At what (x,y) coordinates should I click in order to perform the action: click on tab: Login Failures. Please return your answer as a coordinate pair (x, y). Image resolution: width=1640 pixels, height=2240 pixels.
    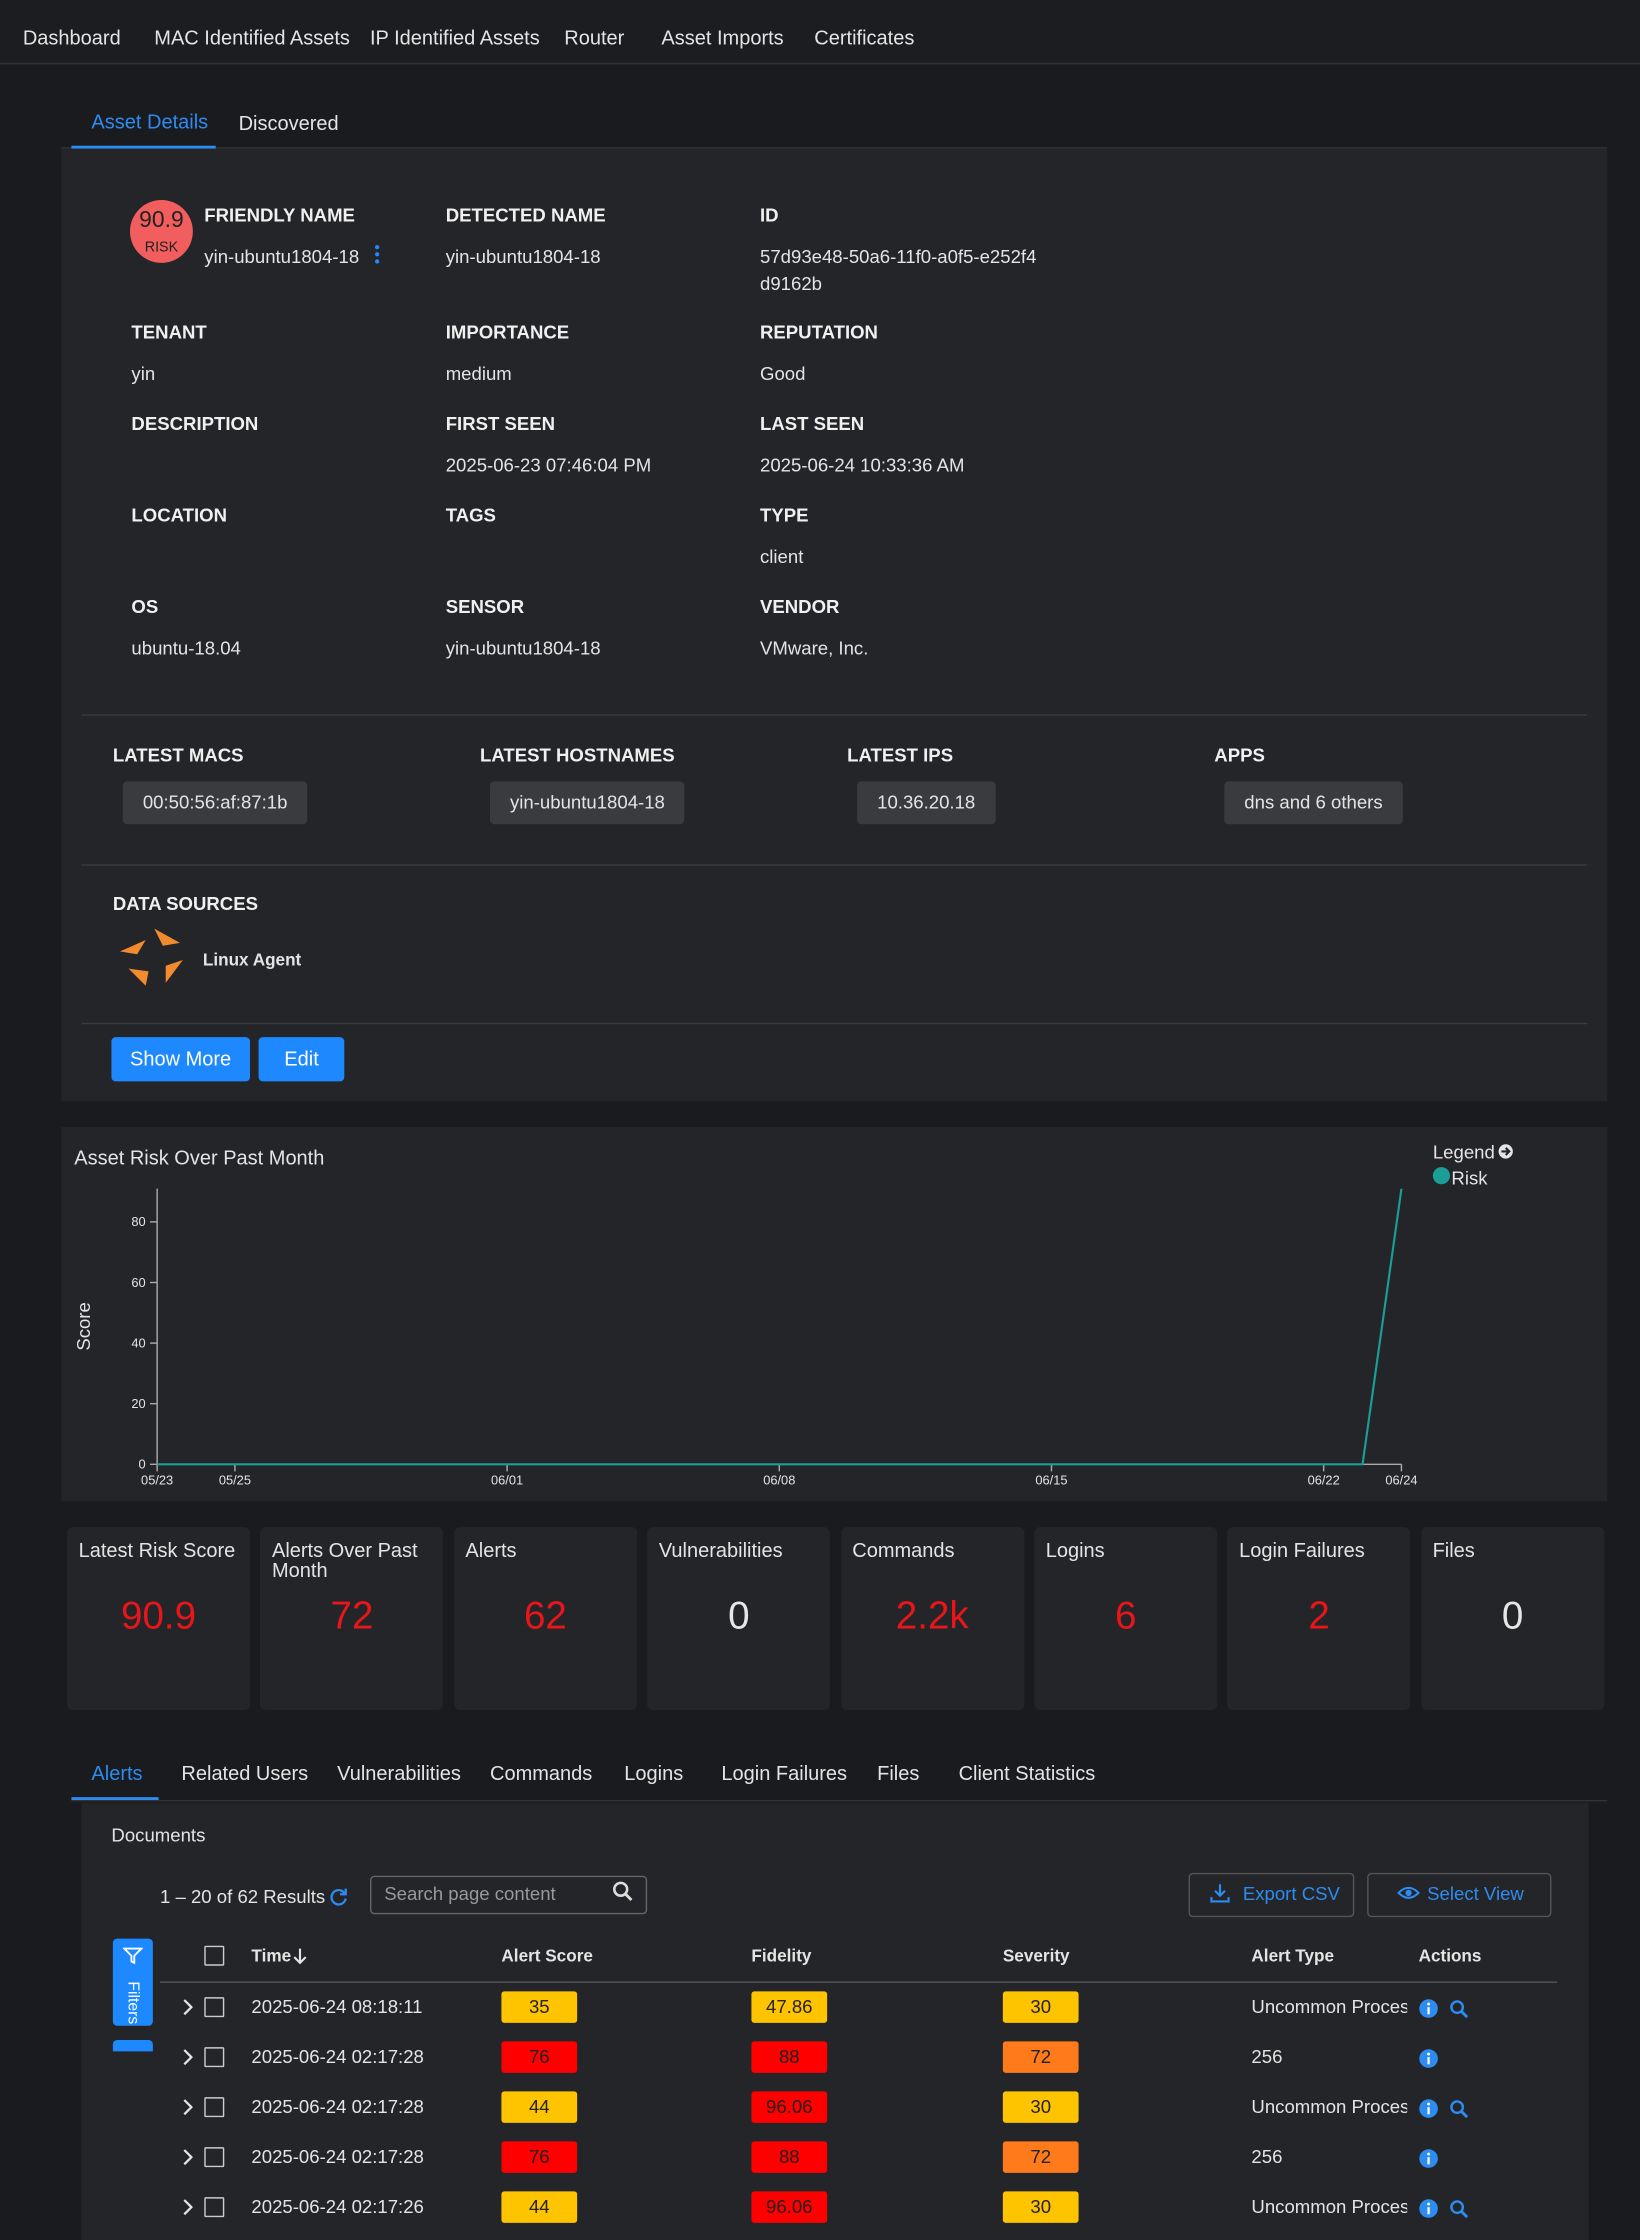
    Looking at the image, I should click on (784, 1773).